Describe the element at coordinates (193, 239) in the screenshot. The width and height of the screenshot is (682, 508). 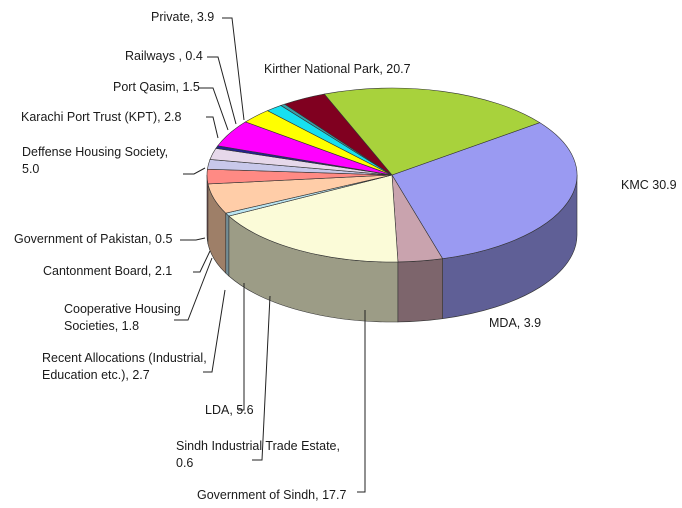
I see `leader-line-government-of-pakistan` at that location.